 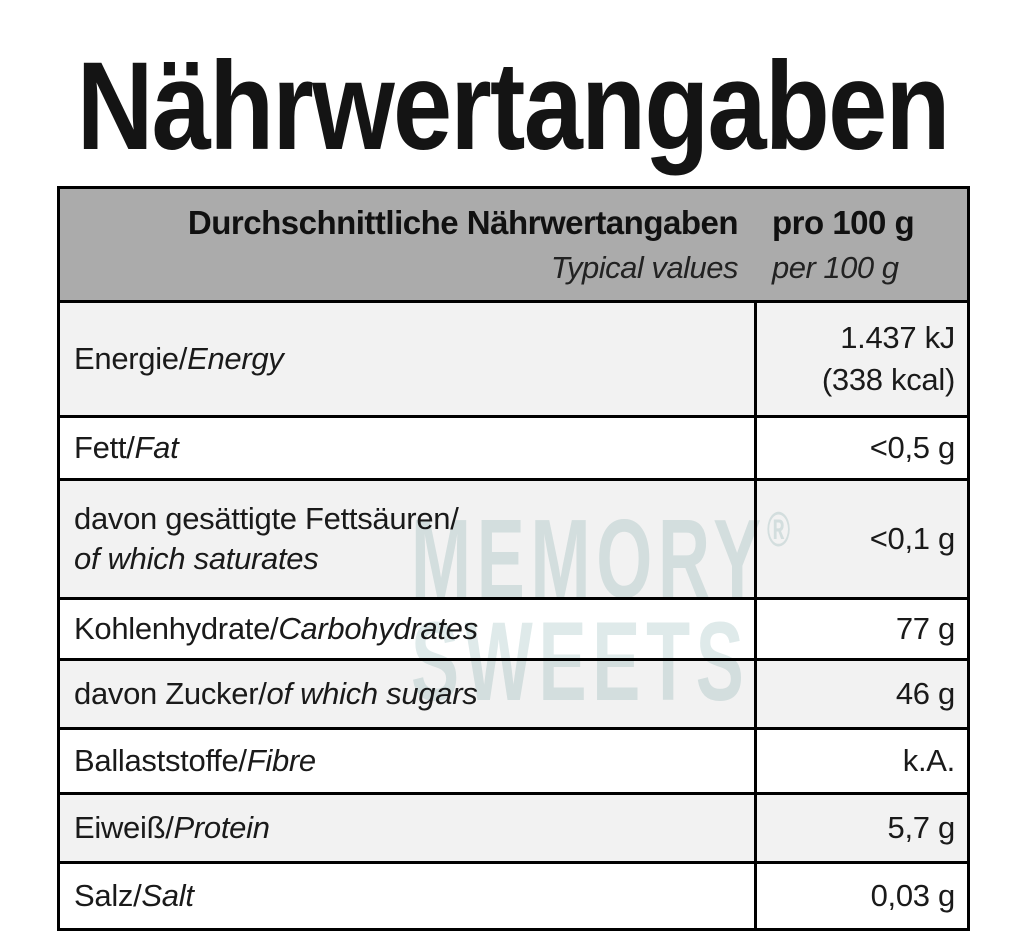 What do you see at coordinates (843, 222) in the screenshot?
I see `header-unit-de: pro 100 g` at bounding box center [843, 222].